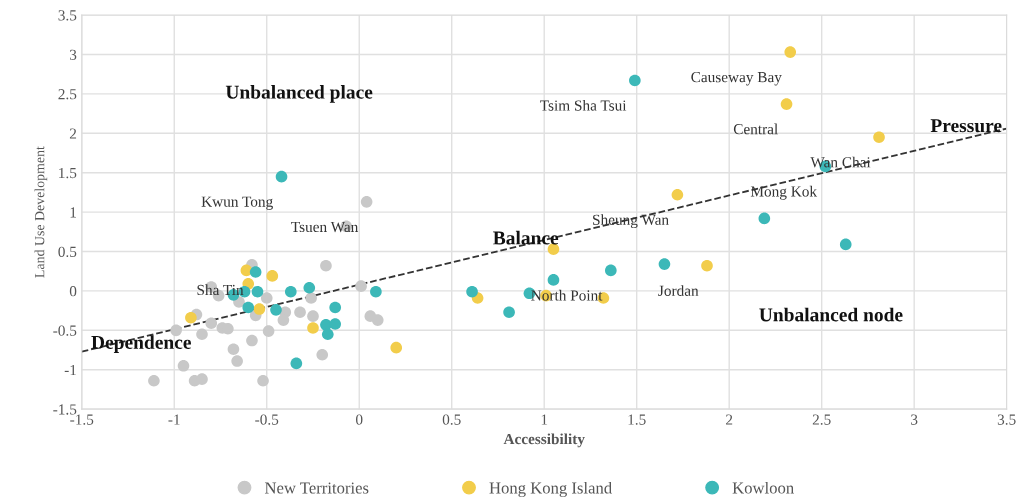 The image size is (1022, 502). Describe the element at coordinates (966, 126) in the screenshot. I see `annotation: Pressure` at that location.